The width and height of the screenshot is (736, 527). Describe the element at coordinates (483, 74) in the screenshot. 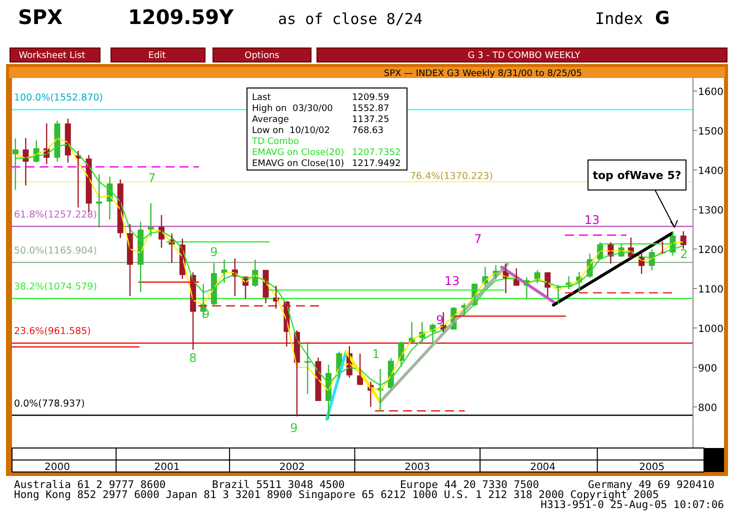

I see `chart-subtitle: SPX — INDEX G3 Weekly 8/31/00 to 8/25/05` at that location.